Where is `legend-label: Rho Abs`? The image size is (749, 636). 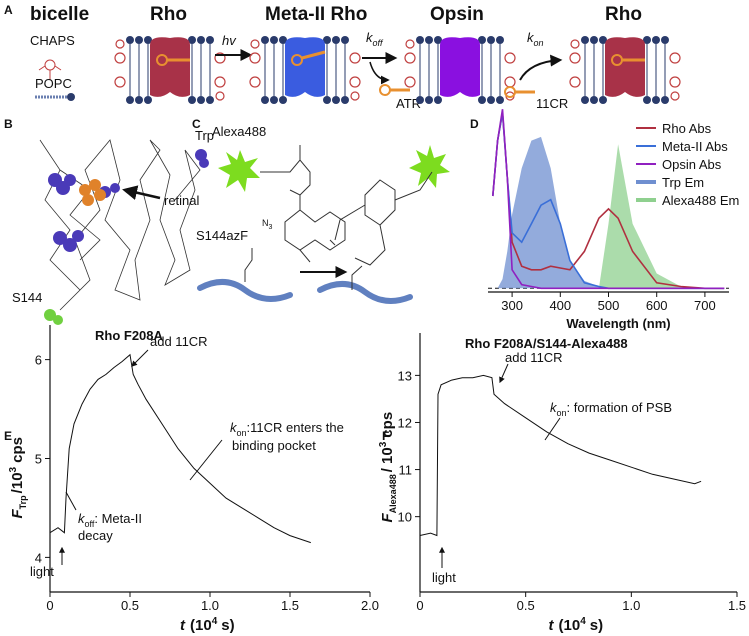
legend-label: Rho Abs is located at coordinates (687, 128).